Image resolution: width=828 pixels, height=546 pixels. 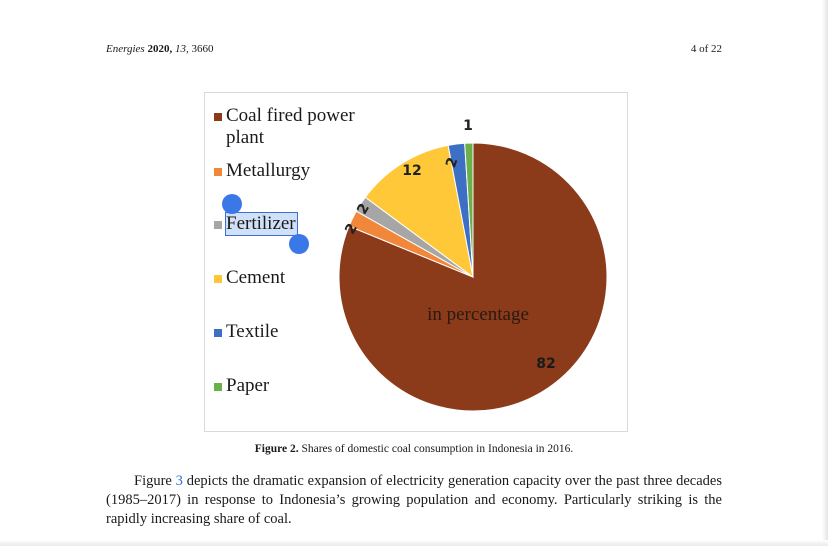 I want to click on data-label-coal-fired-power-plant: 82, so click(x=545, y=364).